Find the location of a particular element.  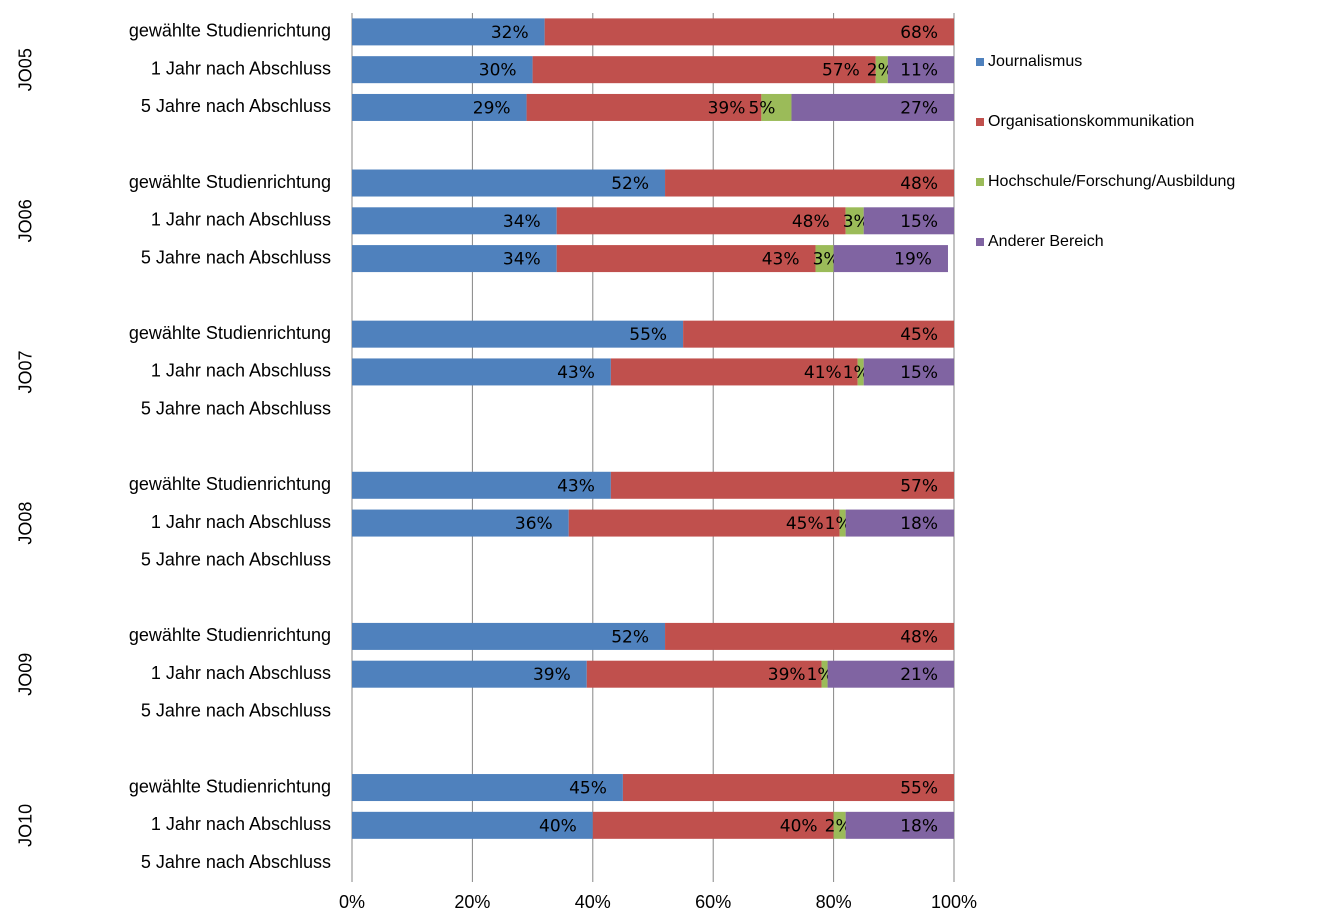

value-label: 15% is located at coordinates (919, 222).